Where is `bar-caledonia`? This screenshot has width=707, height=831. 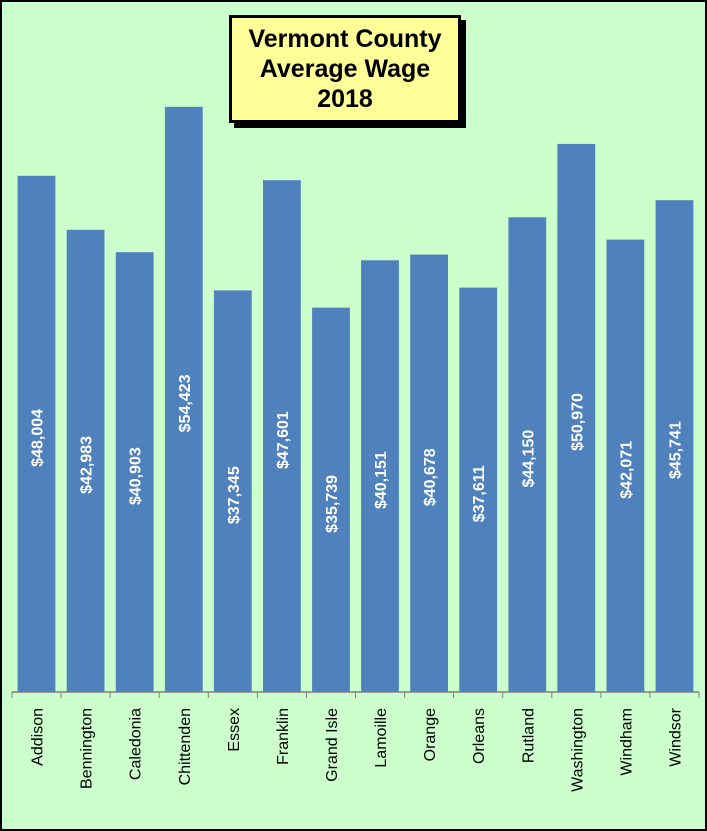
bar-caledonia is located at coordinates (134, 472).